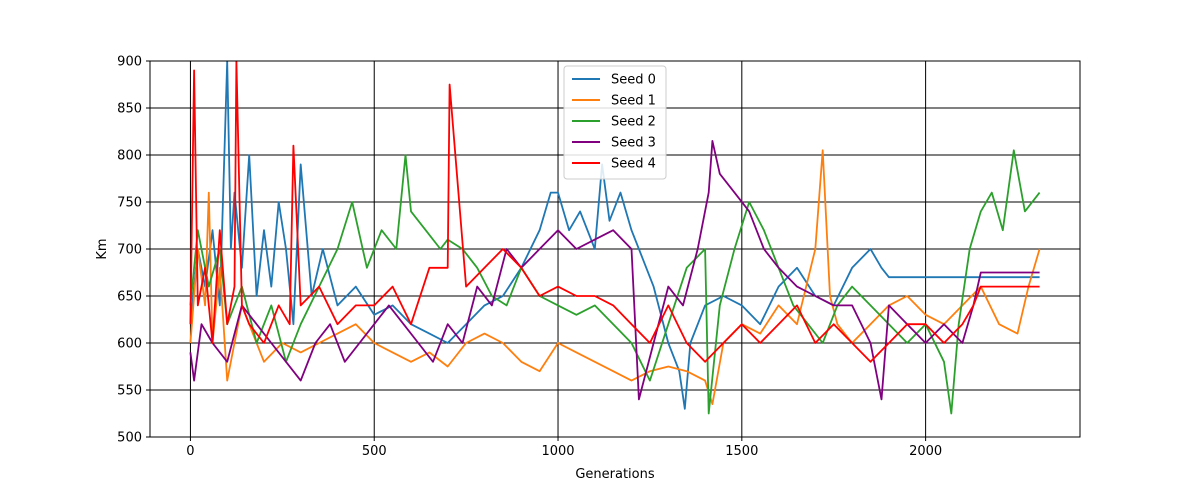  I want to click on y-tick-label: 900, so click(129, 62).